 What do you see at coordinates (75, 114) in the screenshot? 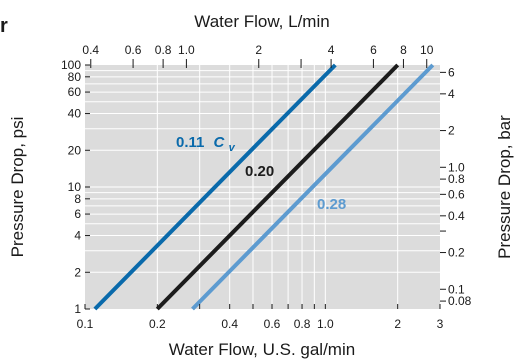
I see `y-tick-label: 40` at bounding box center [75, 114].